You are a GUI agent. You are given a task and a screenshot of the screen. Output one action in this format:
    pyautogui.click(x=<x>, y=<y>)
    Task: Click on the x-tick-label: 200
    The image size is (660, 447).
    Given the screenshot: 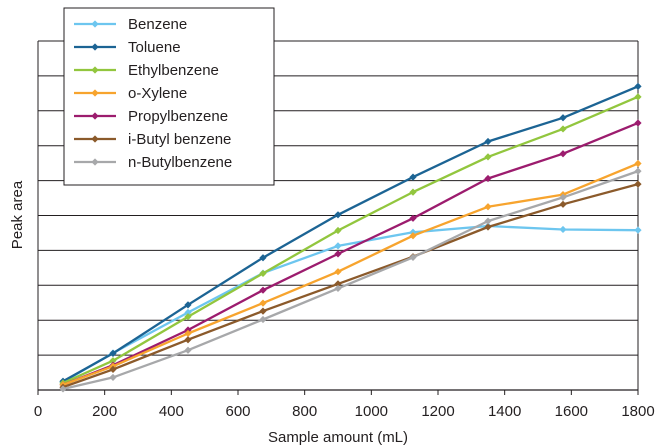 What is the action you would take?
    pyautogui.click(x=104, y=411)
    